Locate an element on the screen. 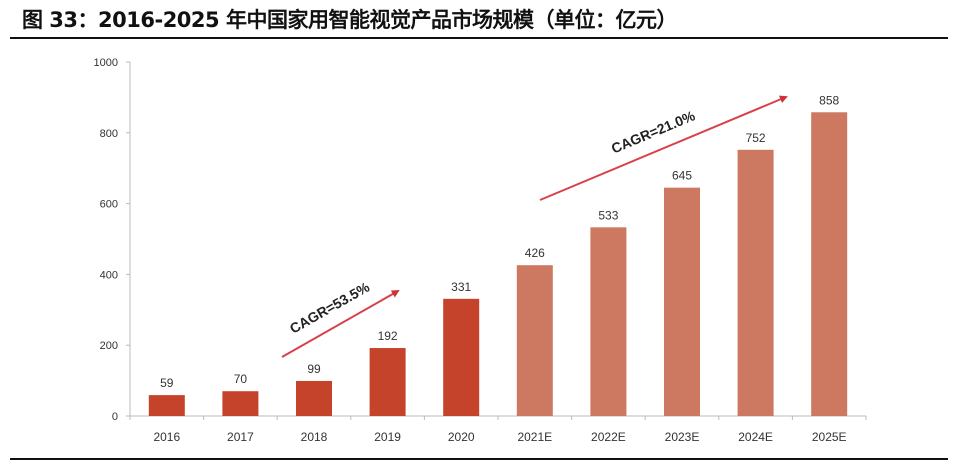 This screenshot has height=476, width=962. x-tick-label: 2022E is located at coordinates (608, 437).